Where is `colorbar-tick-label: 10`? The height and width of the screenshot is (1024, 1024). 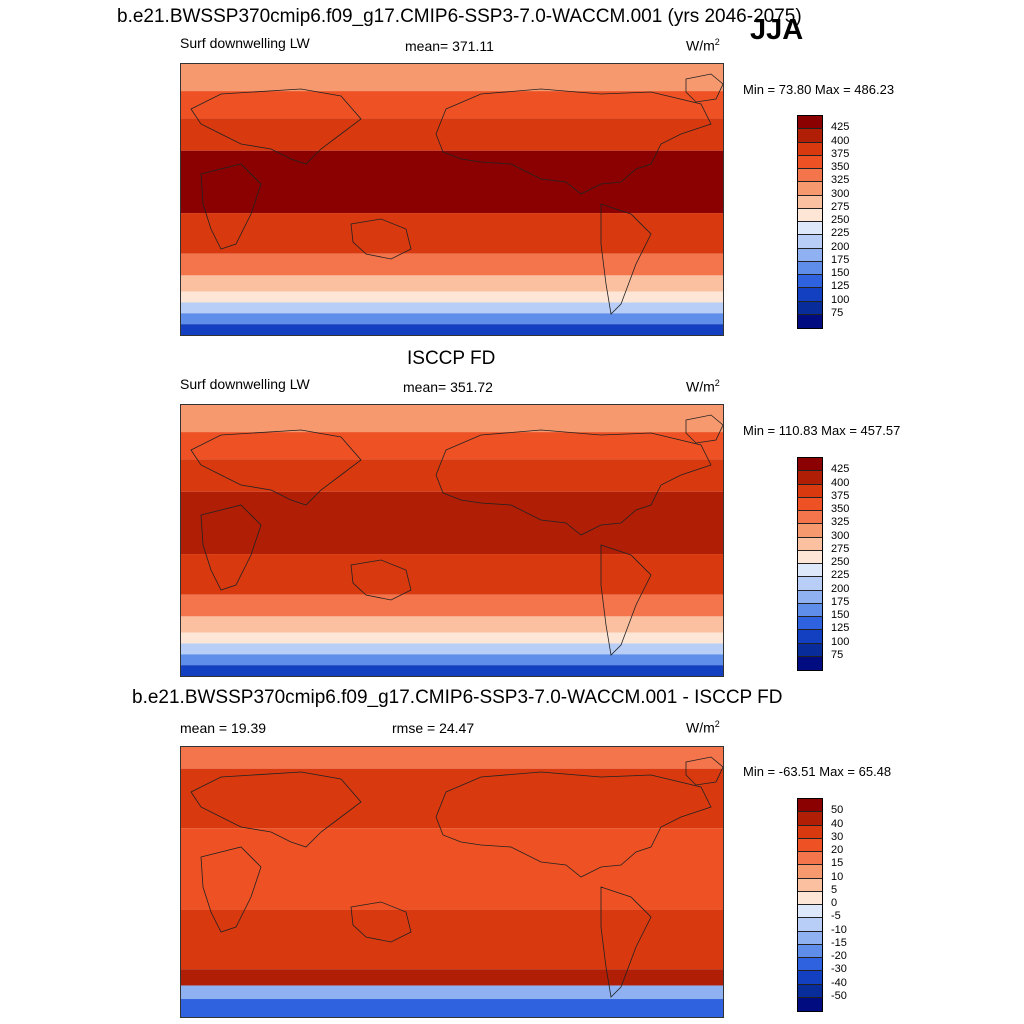
colorbar-tick-label: 10 is located at coordinates (837, 876).